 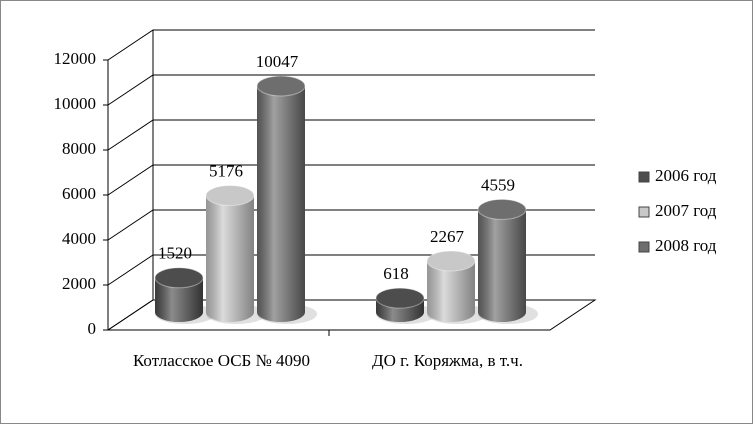 What do you see at coordinates (277, 61) in the screenshot?
I see `data-label: 10047` at bounding box center [277, 61].